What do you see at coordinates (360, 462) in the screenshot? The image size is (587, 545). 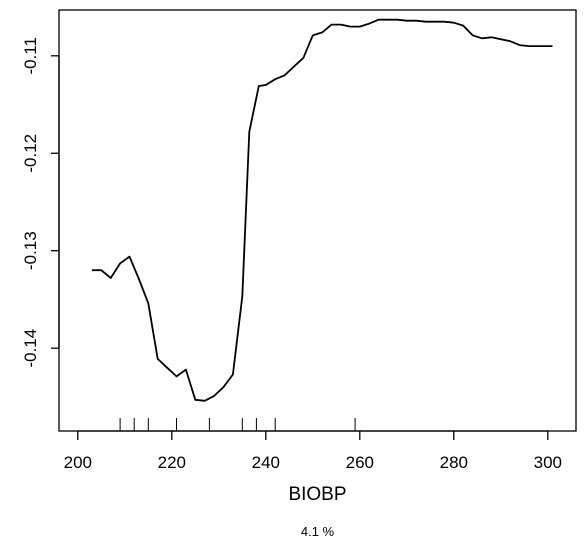 I see `x-tick-label: 260` at bounding box center [360, 462].